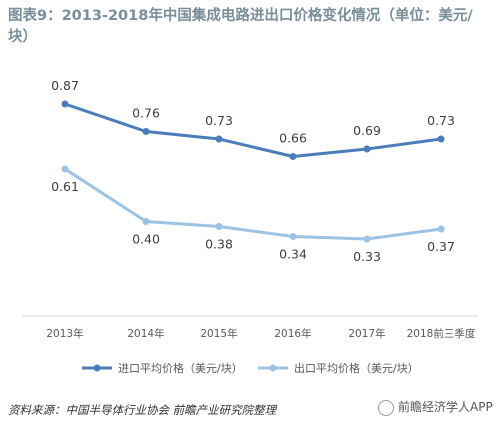 The image size is (500, 427). Describe the element at coordinates (146, 239) in the screenshot. I see `data-label: 0.40` at that location.